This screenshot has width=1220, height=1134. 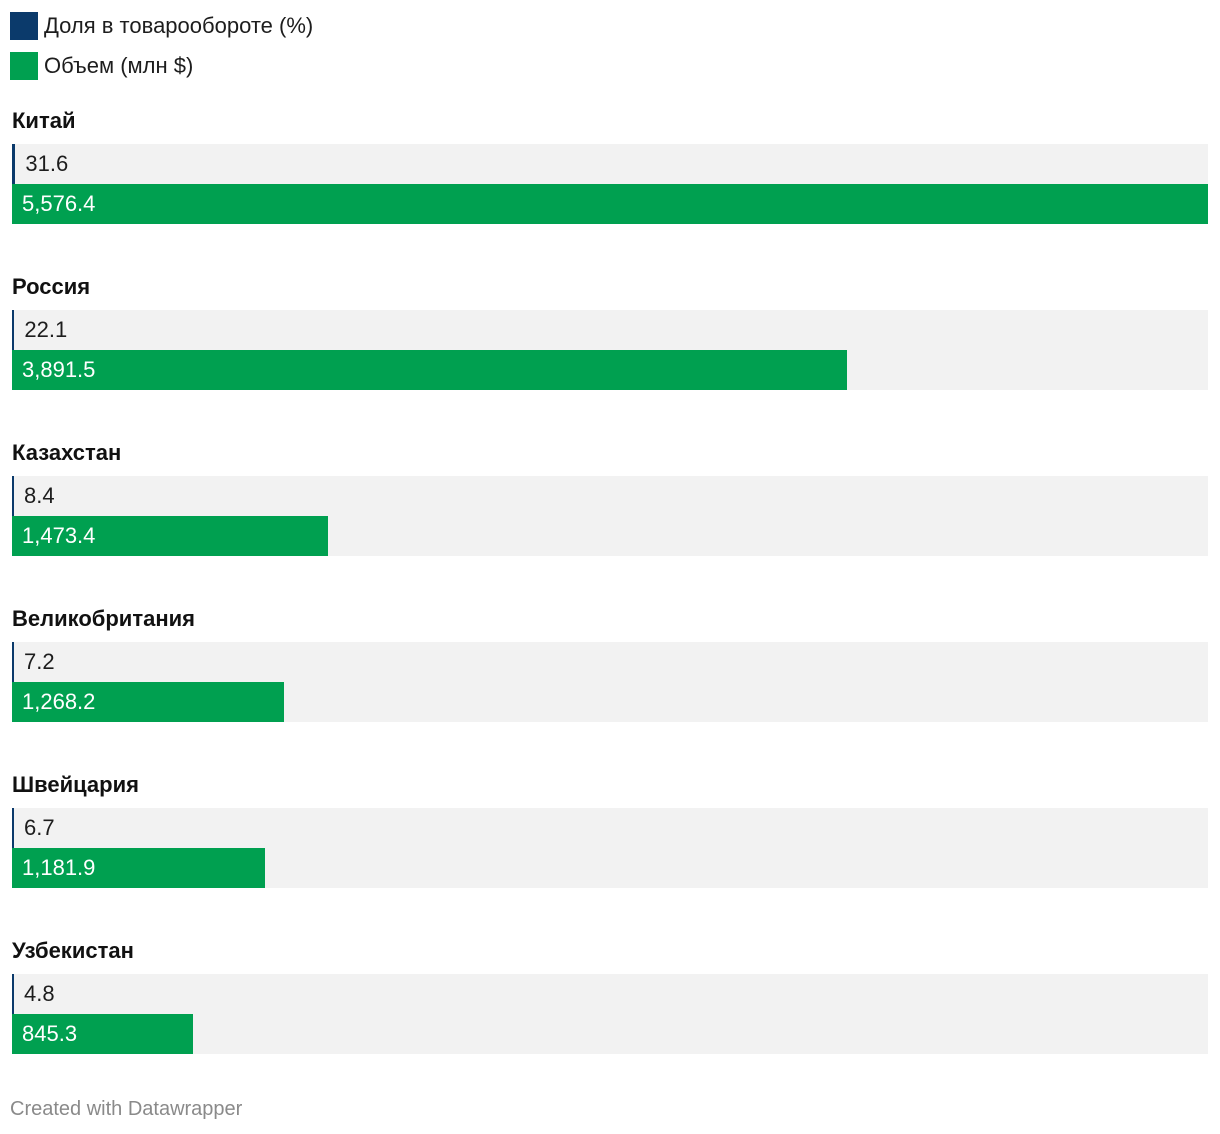 I want to click on legend-swatch-volume, so click(x=24, y=66).